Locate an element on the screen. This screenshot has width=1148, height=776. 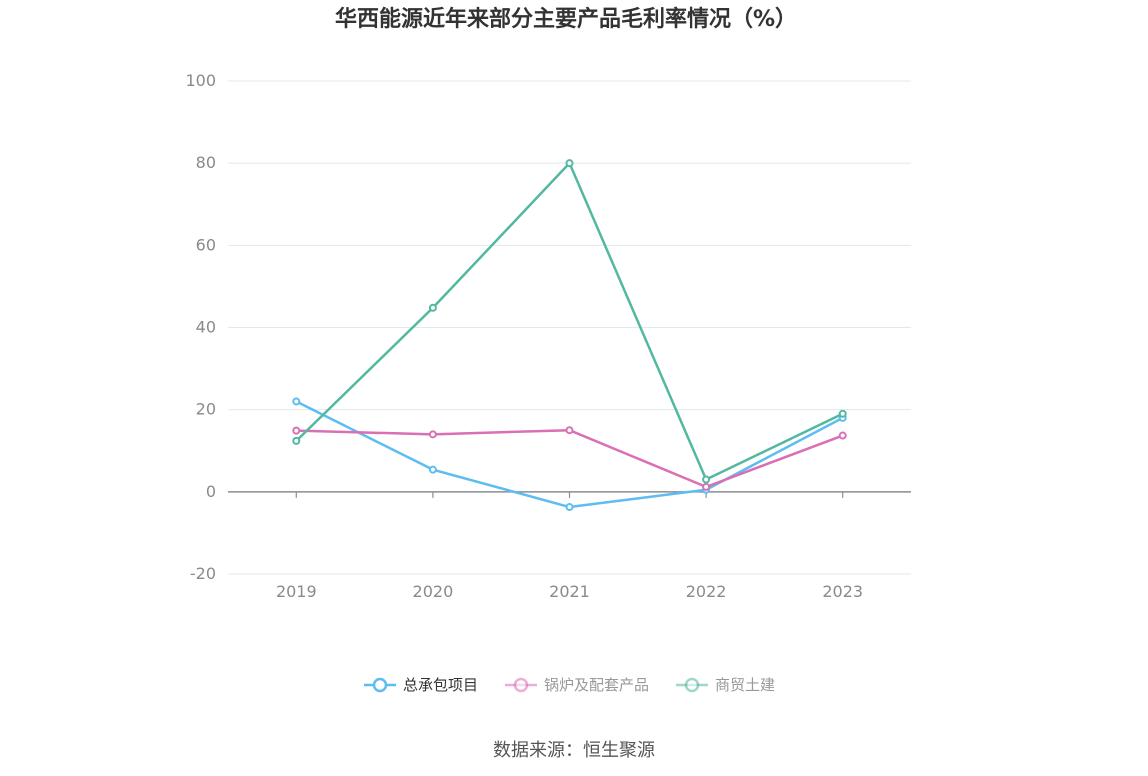
legend: 总承包项目 锅炉及配套产品 商贸土建 is located at coordinates (569, 685).